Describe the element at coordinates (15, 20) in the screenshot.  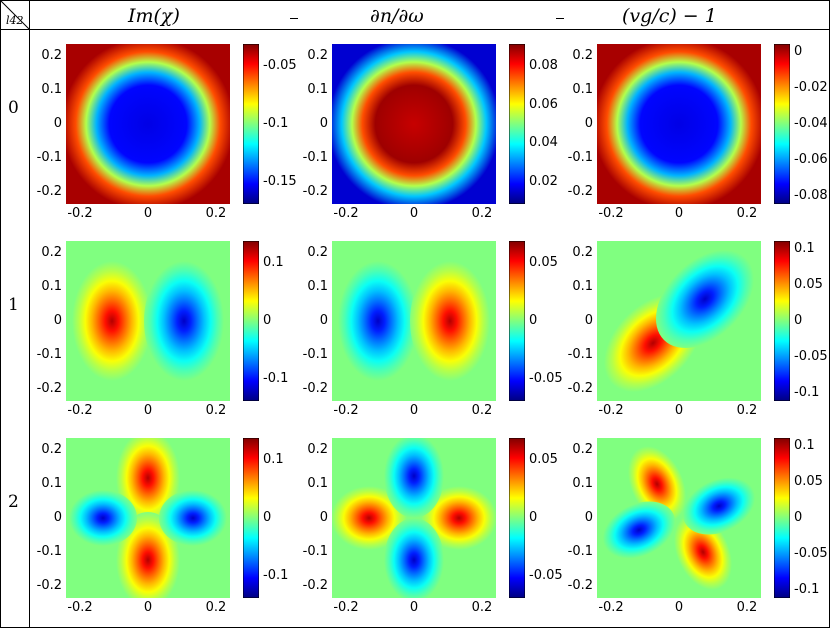
I see `corner-label: l42` at that location.